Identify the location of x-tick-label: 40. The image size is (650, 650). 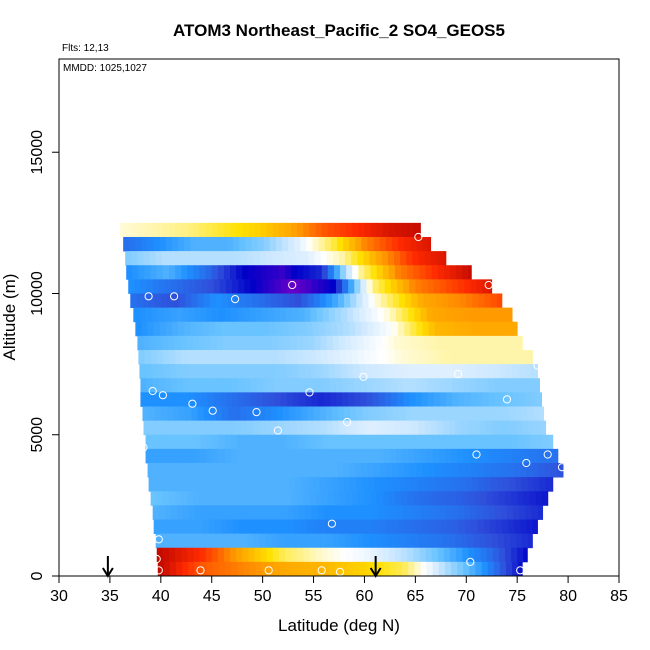
(161, 596).